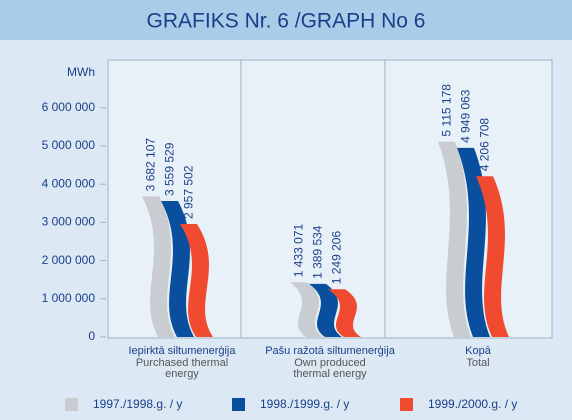 This screenshot has width=572, height=420. Describe the element at coordinates (69, 222) in the screenshot. I see `y-tick-label: 3 000 000` at that location.